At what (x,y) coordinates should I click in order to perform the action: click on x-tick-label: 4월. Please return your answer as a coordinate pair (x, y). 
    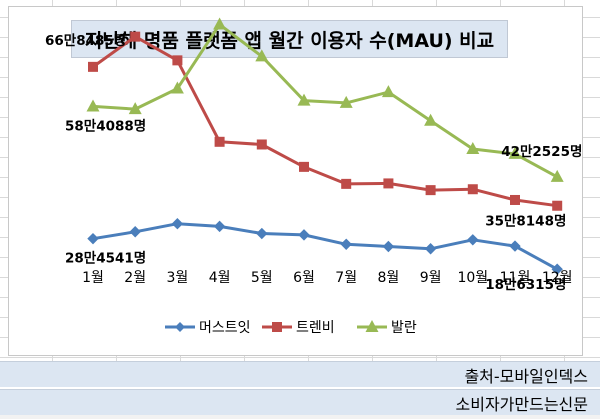
    Looking at the image, I should click on (220, 278).